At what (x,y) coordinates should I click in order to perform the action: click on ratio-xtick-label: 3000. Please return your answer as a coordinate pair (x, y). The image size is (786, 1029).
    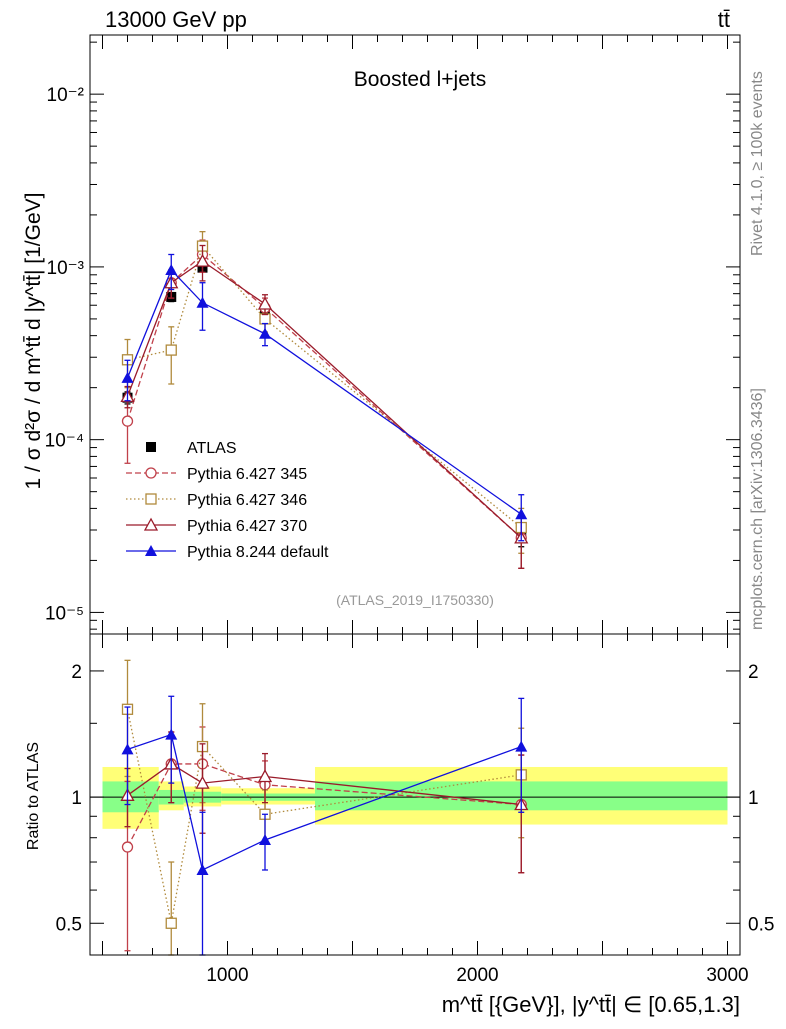
    Looking at the image, I should click on (727, 975).